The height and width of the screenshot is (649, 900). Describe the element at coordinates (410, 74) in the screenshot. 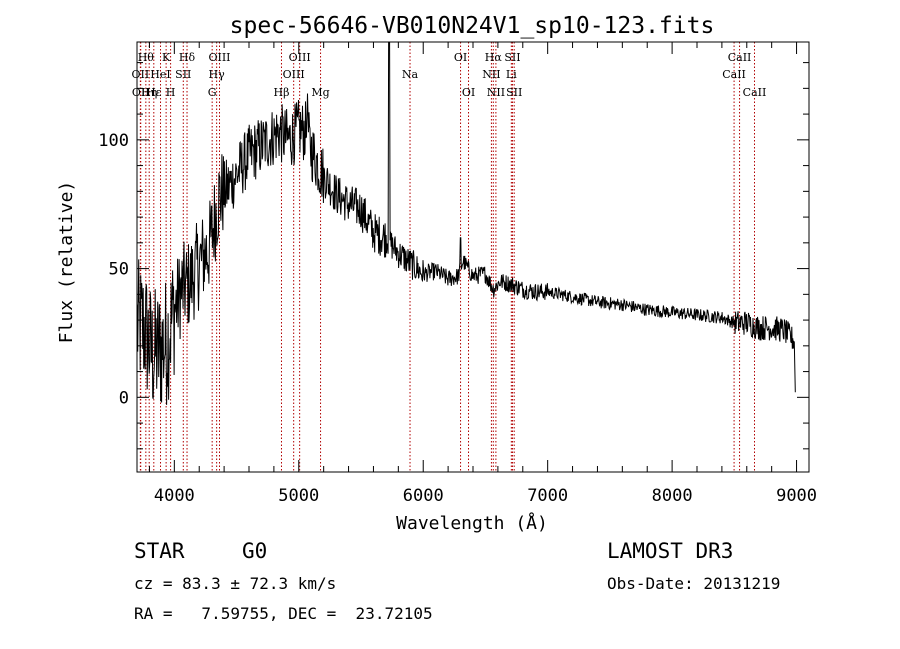

I see `line-marker-label: Na` at that location.